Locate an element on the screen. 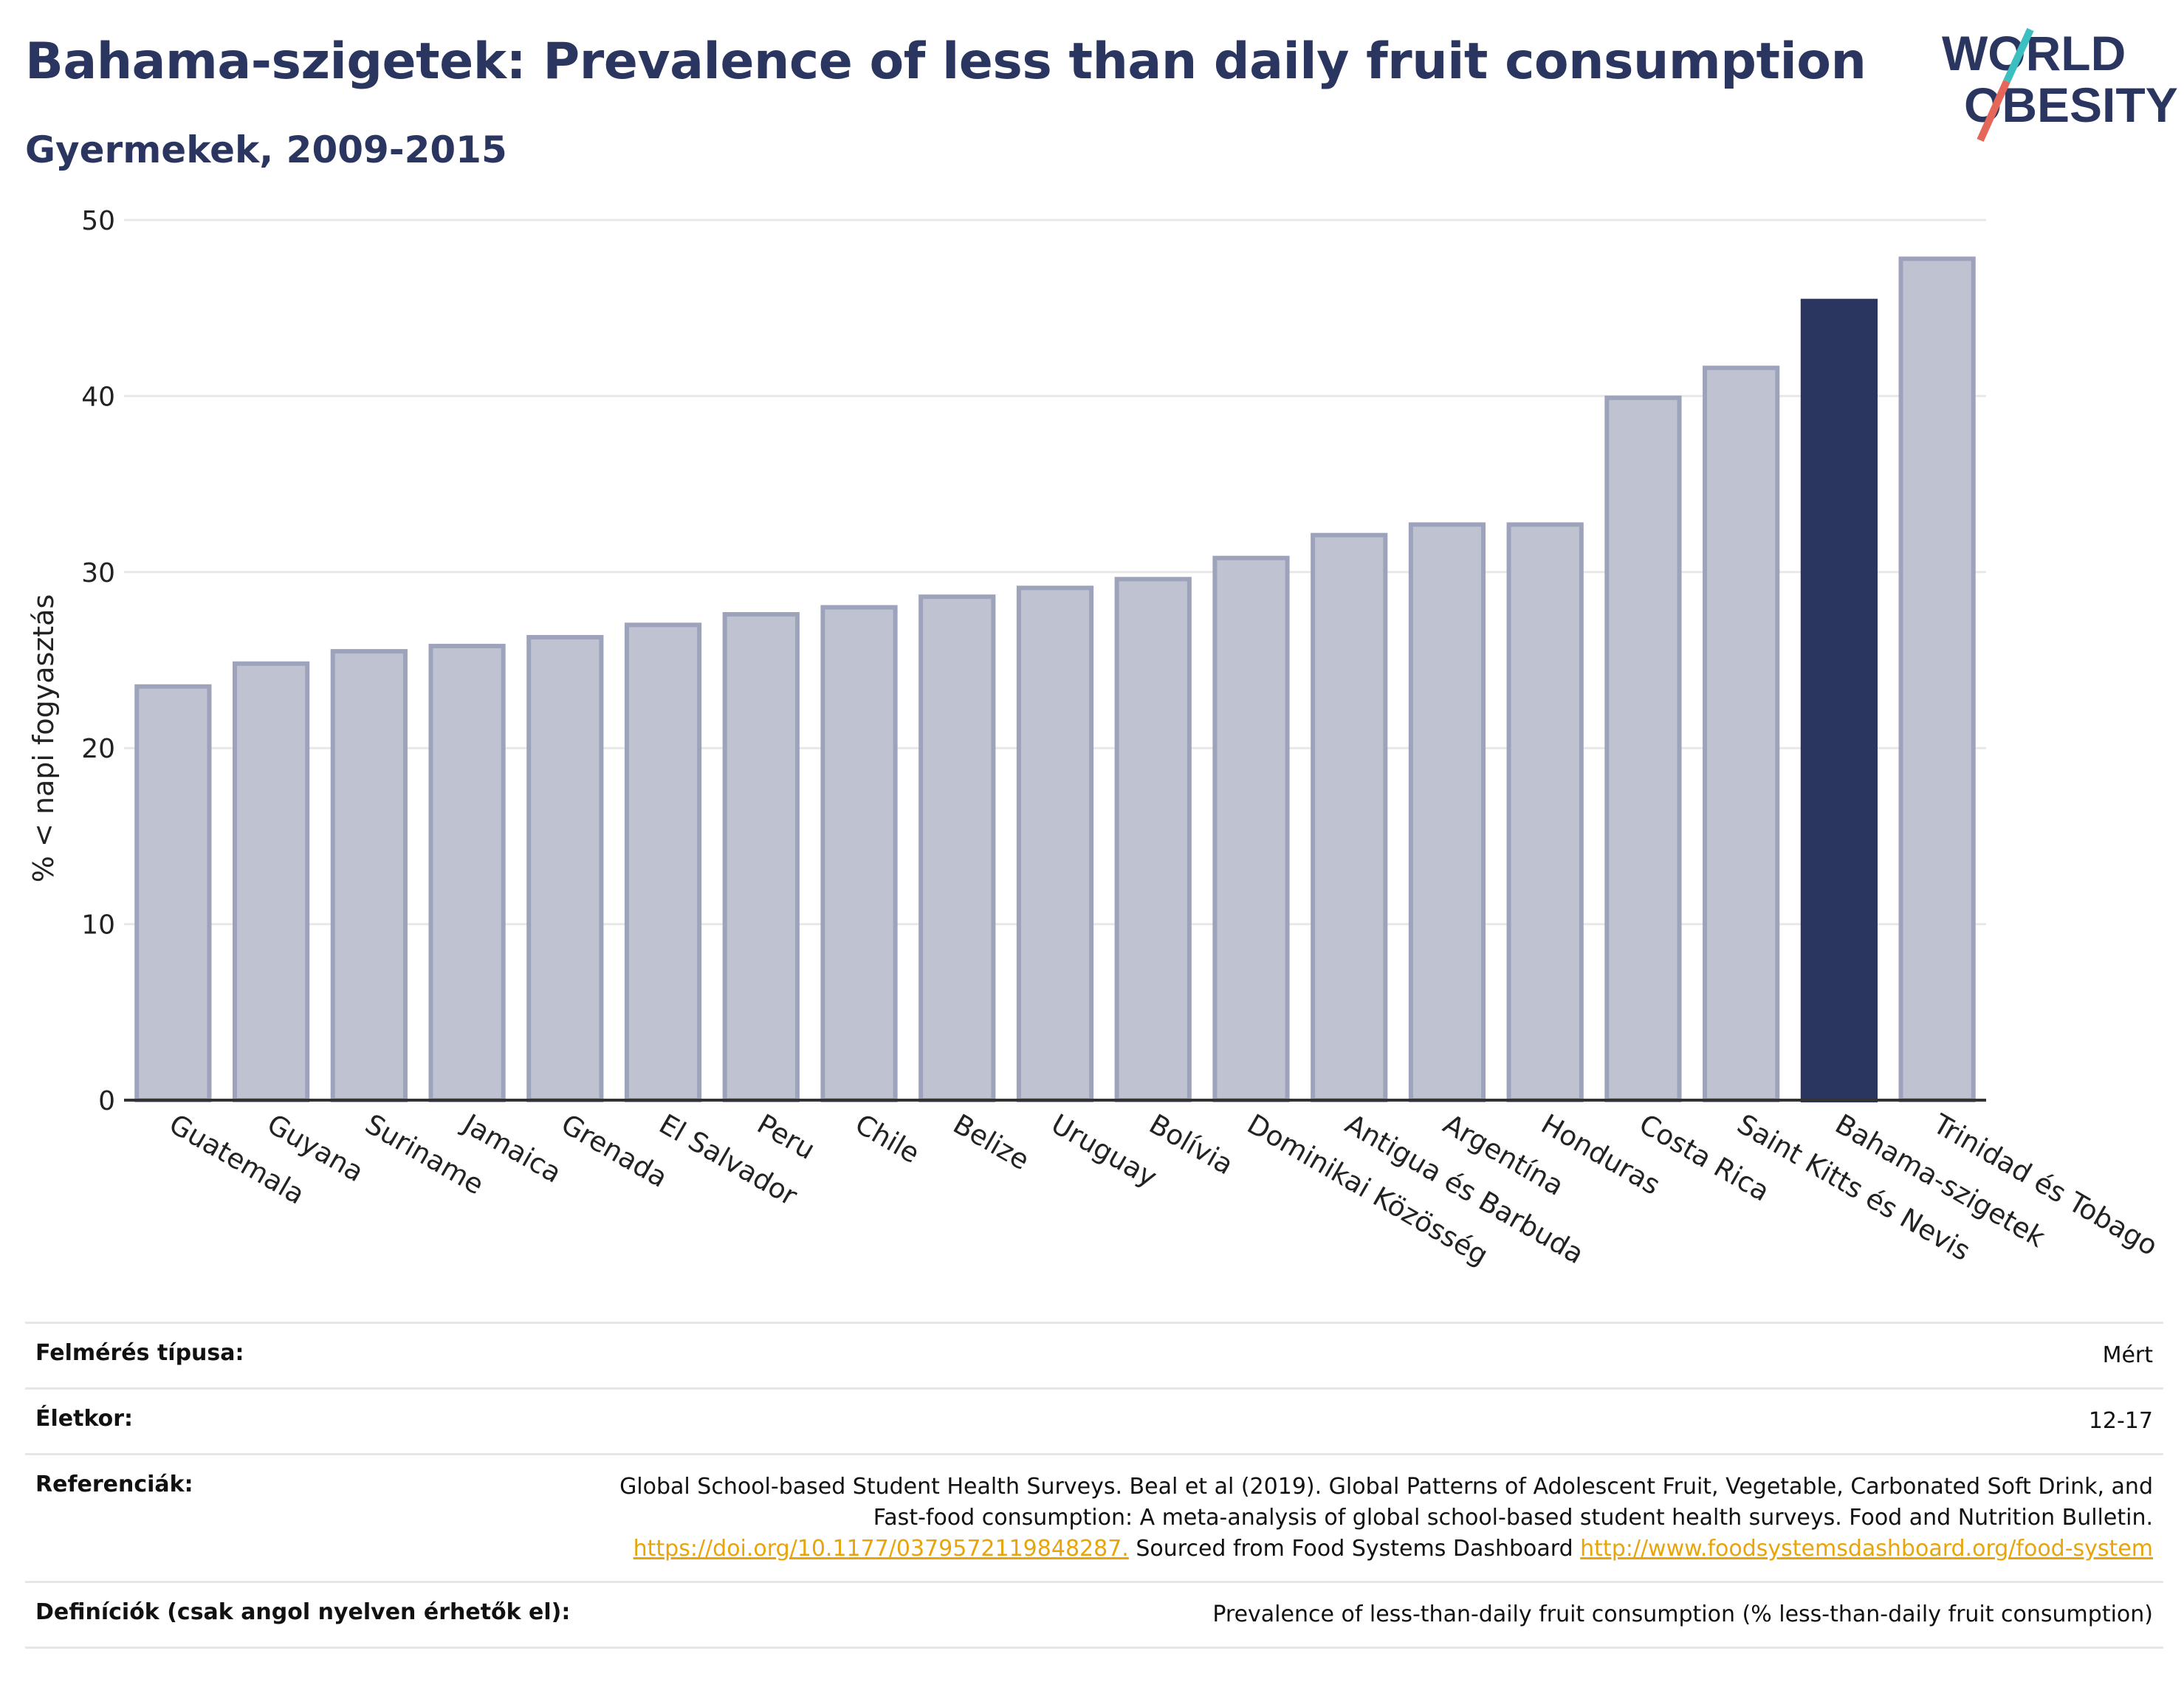  y-tick-label: 30 is located at coordinates (98, 573).